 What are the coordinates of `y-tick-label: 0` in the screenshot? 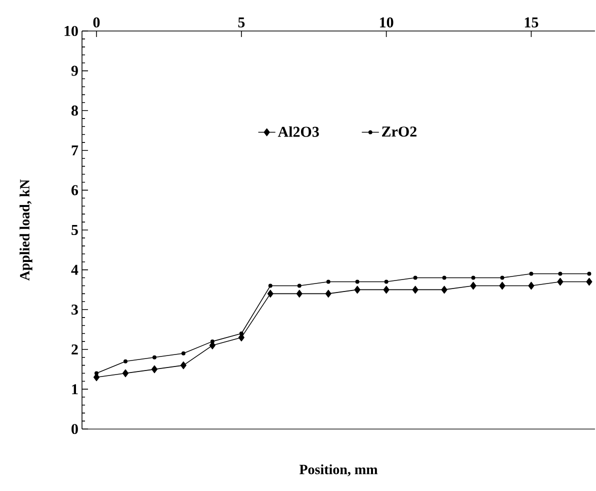 It's located at (75, 429).